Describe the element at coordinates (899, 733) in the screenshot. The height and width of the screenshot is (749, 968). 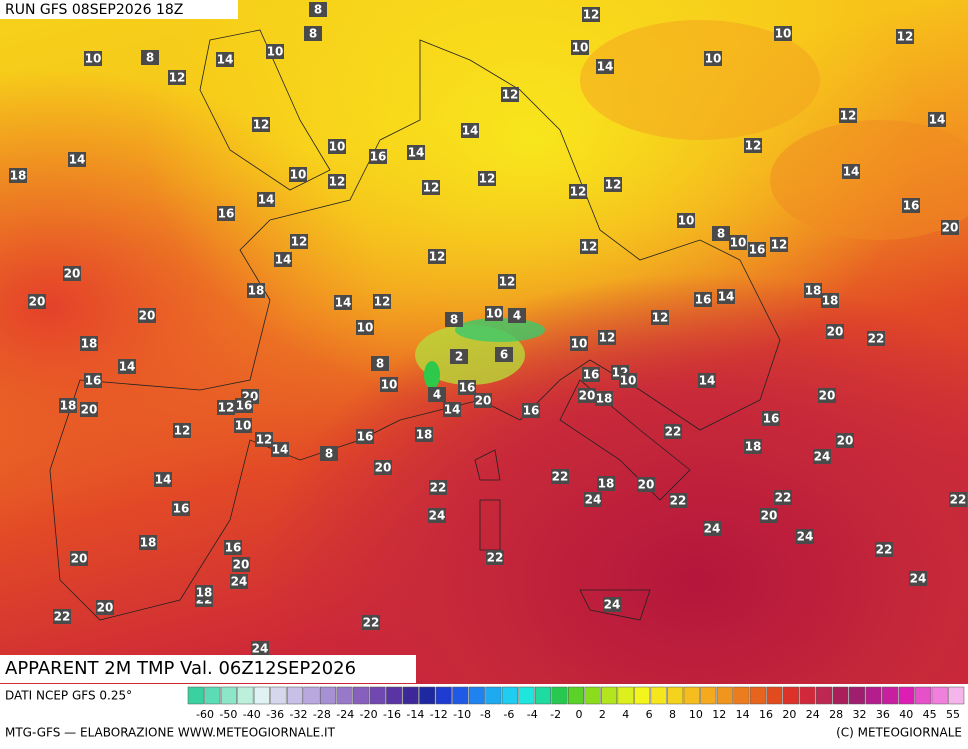
I see `copyright-text: (C) METEOGIORNALE` at that location.